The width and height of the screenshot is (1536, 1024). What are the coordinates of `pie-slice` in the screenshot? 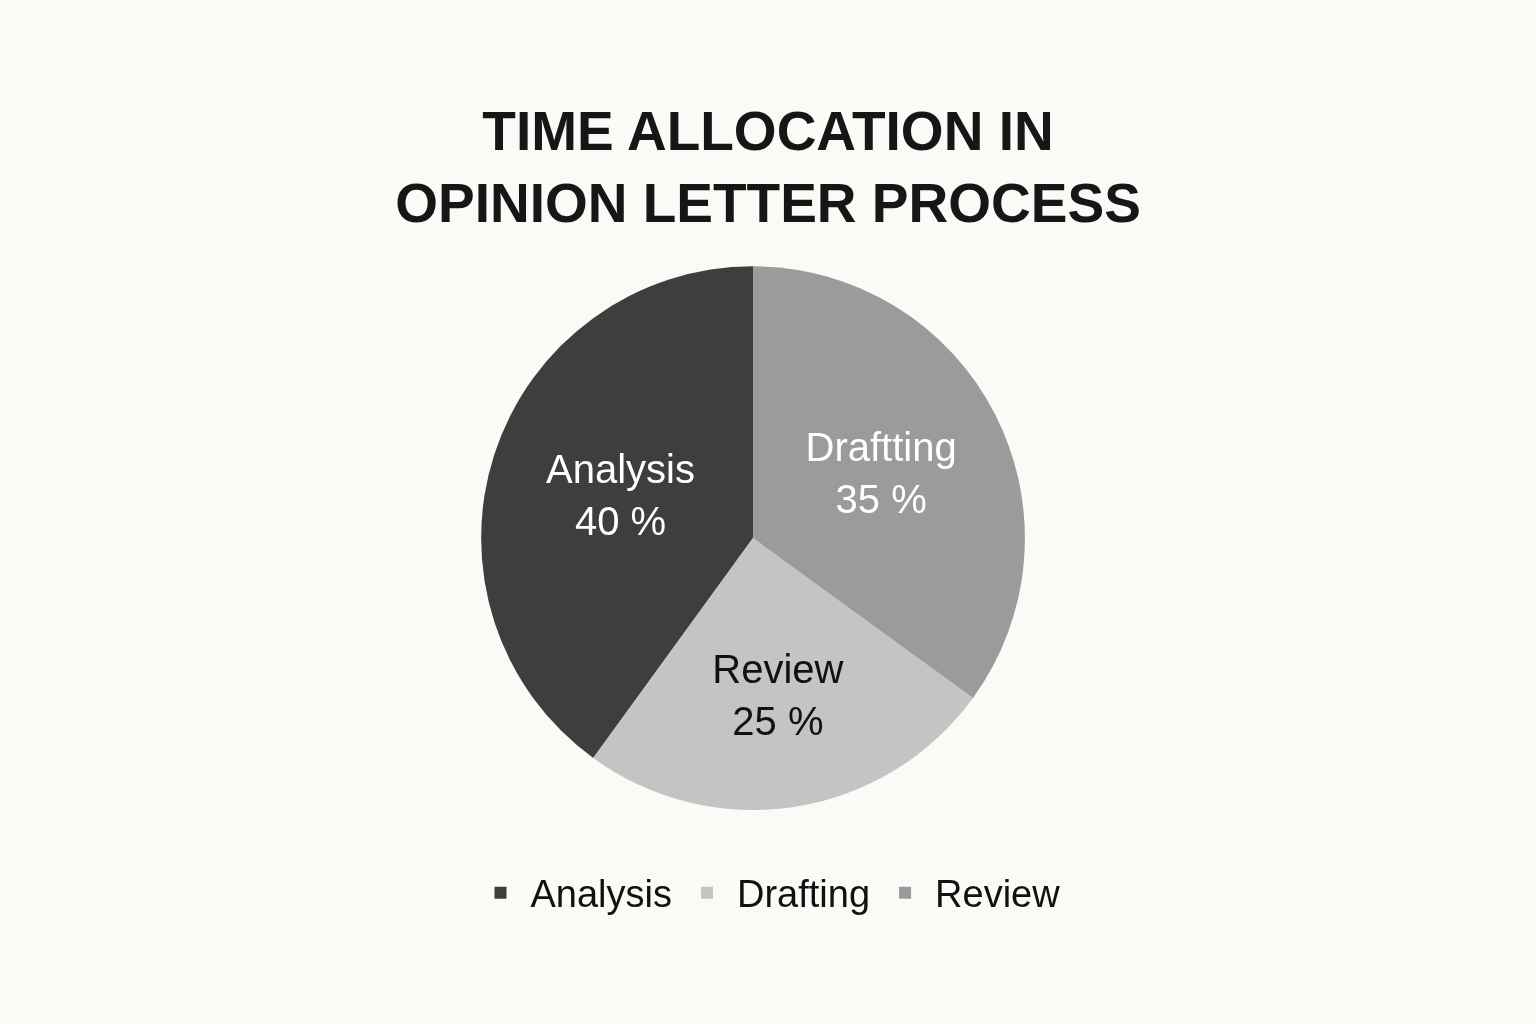 It's located at (783, 674).